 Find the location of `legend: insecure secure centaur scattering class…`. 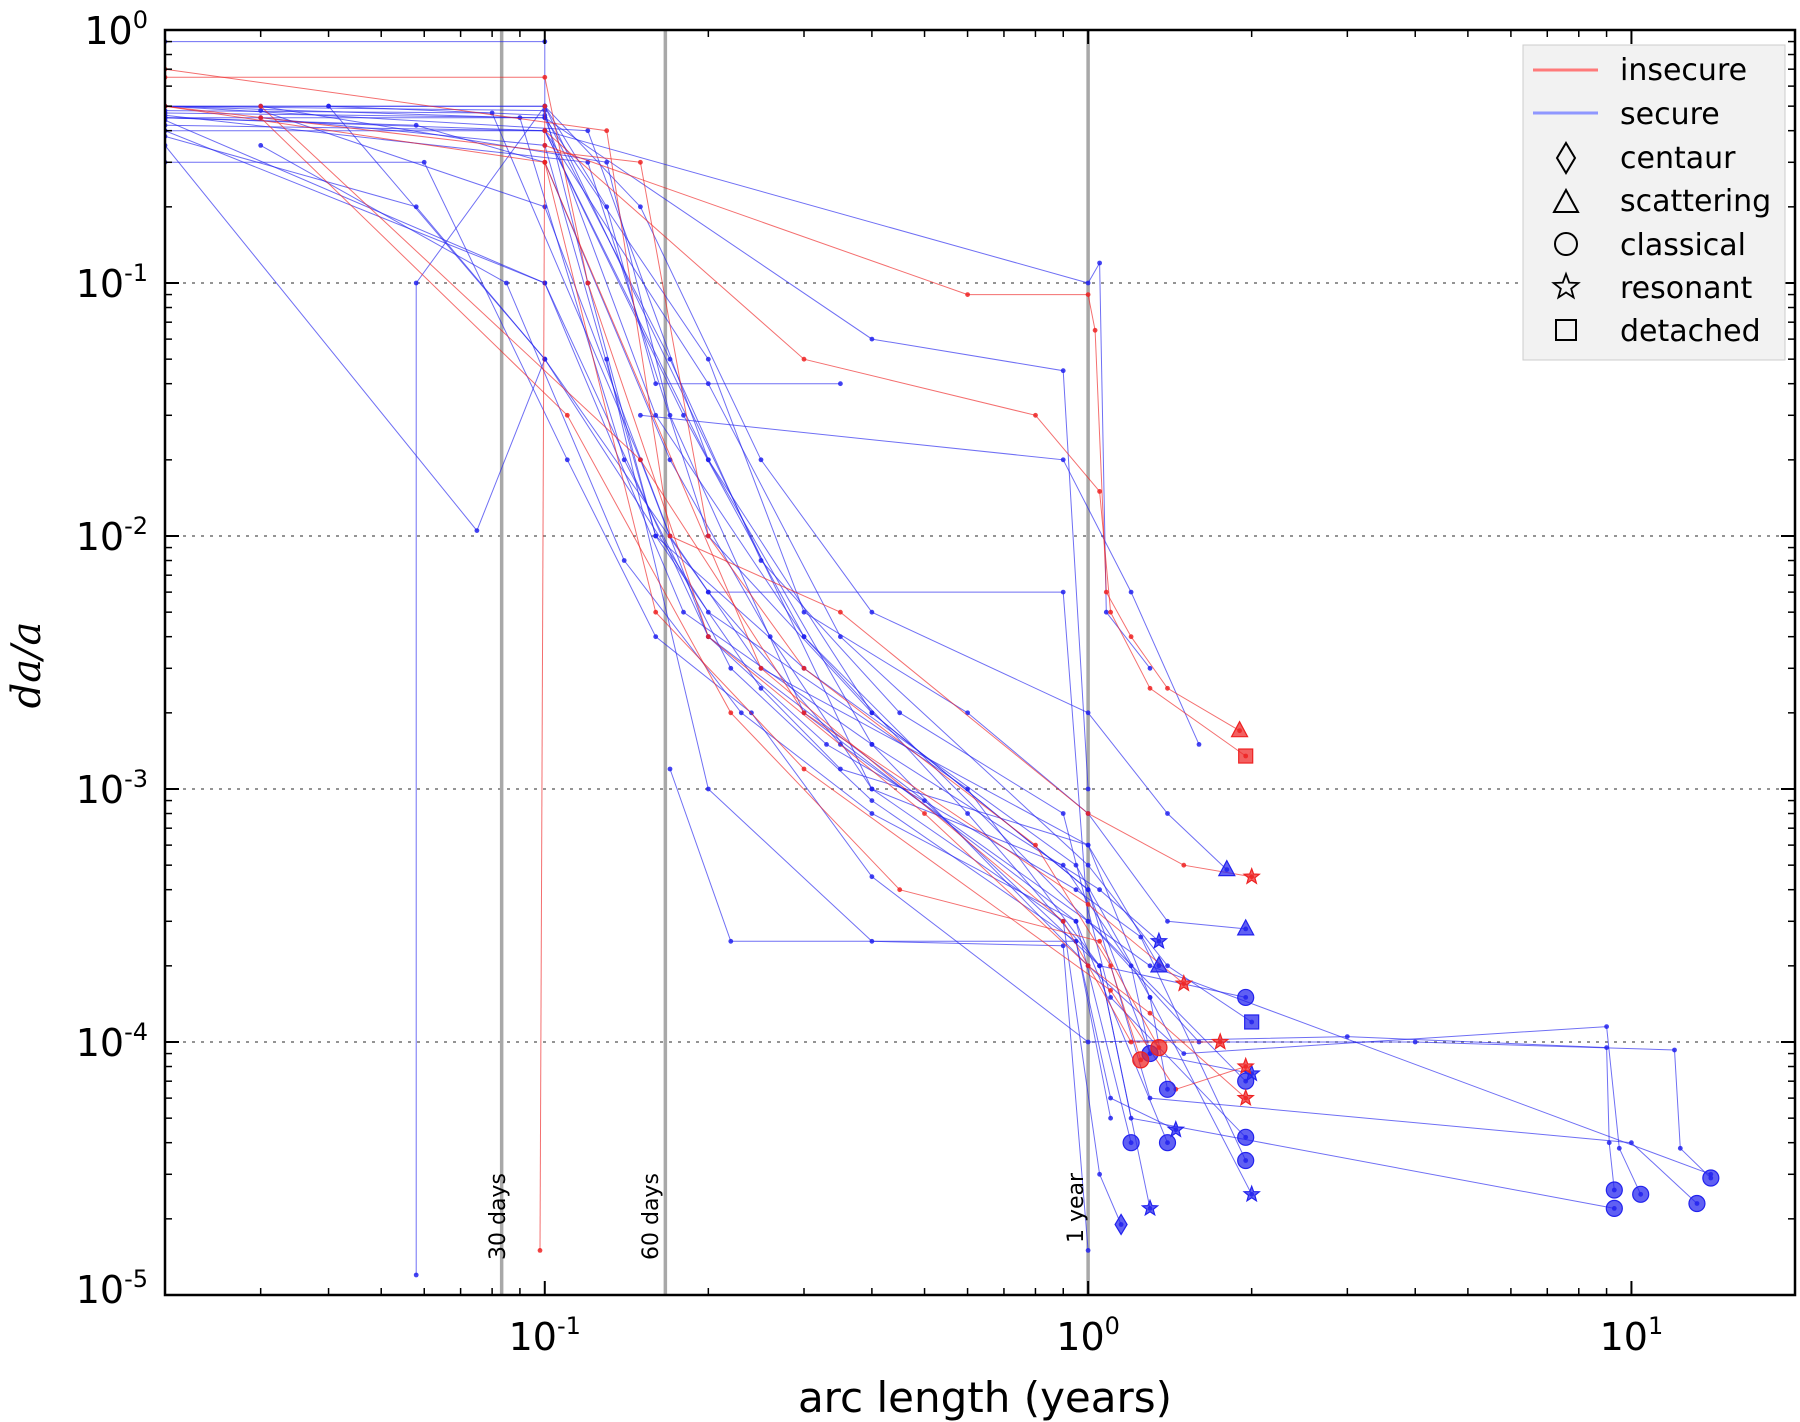

legend: insecure secure centaur scattering class… is located at coordinates (1654, 202).